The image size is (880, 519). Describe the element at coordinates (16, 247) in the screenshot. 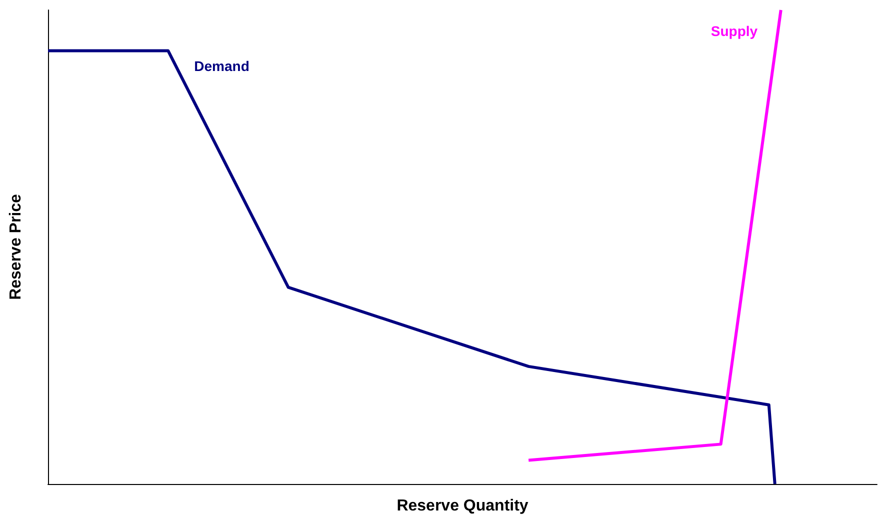

I see `y-axis-title: Reserve Price` at that location.